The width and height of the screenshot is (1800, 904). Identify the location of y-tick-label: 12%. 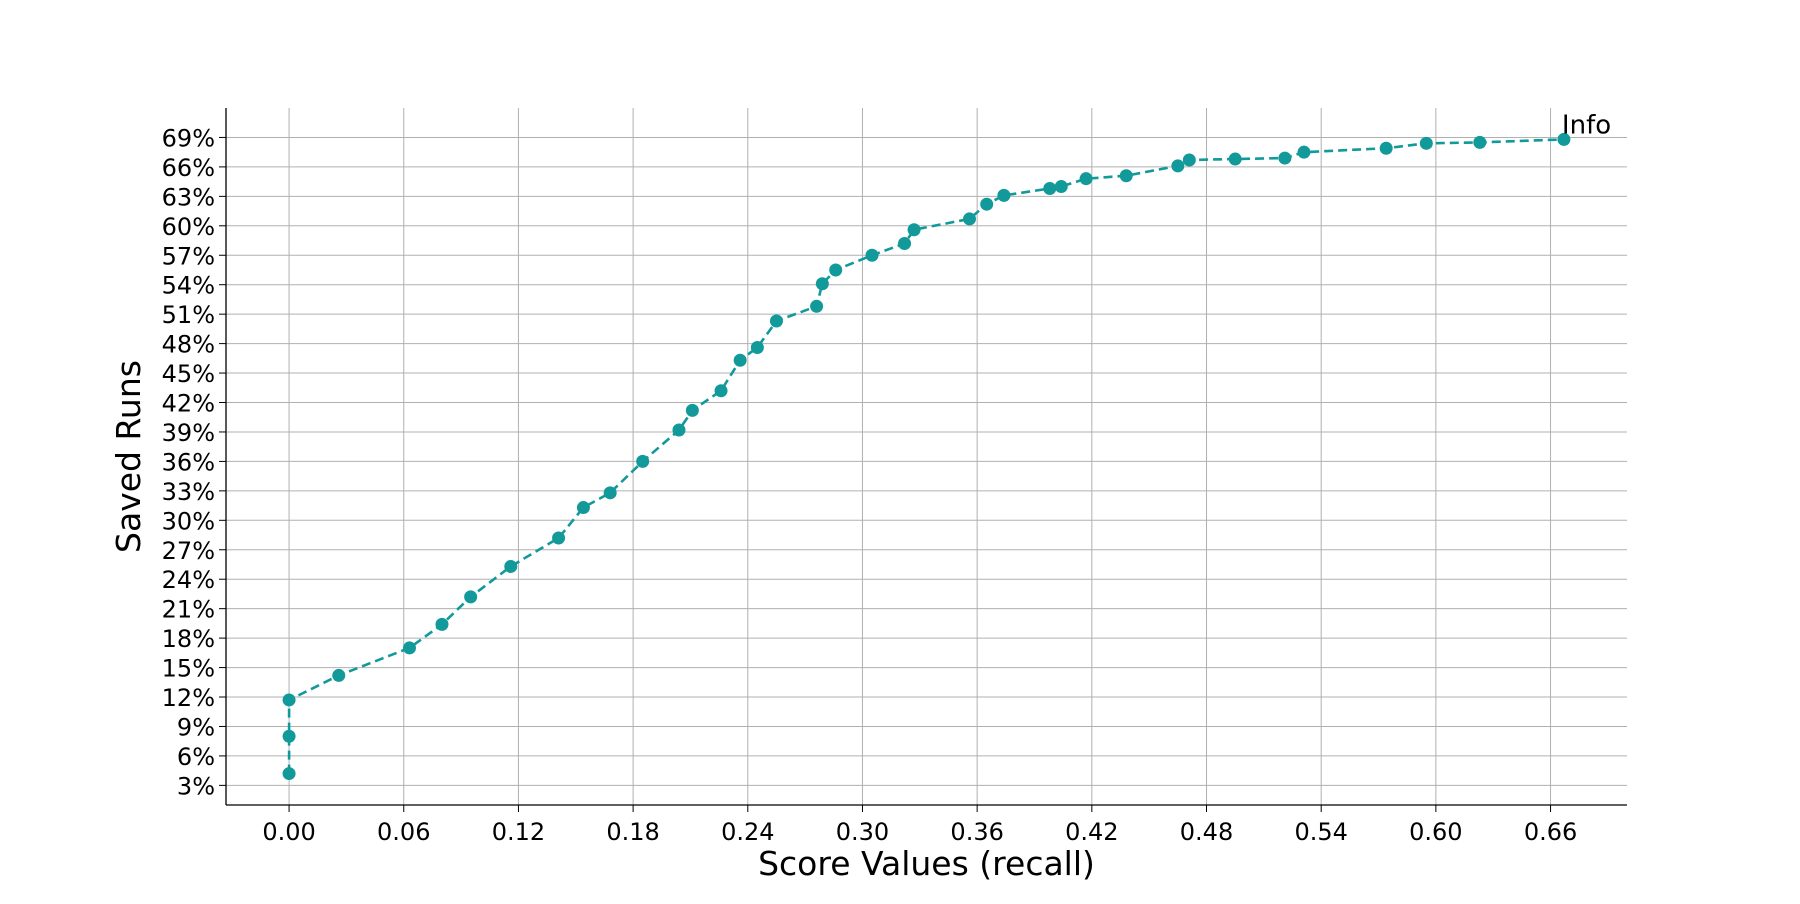
(188, 698).